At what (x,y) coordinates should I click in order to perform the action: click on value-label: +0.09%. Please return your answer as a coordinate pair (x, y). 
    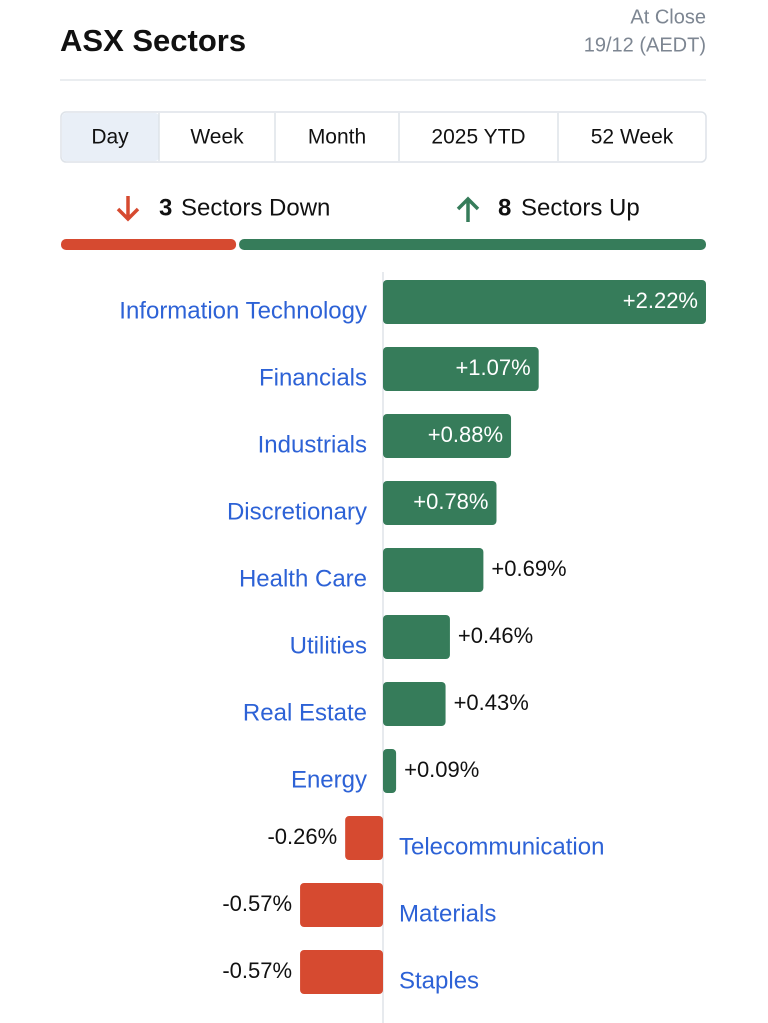
    Looking at the image, I should click on (441, 769).